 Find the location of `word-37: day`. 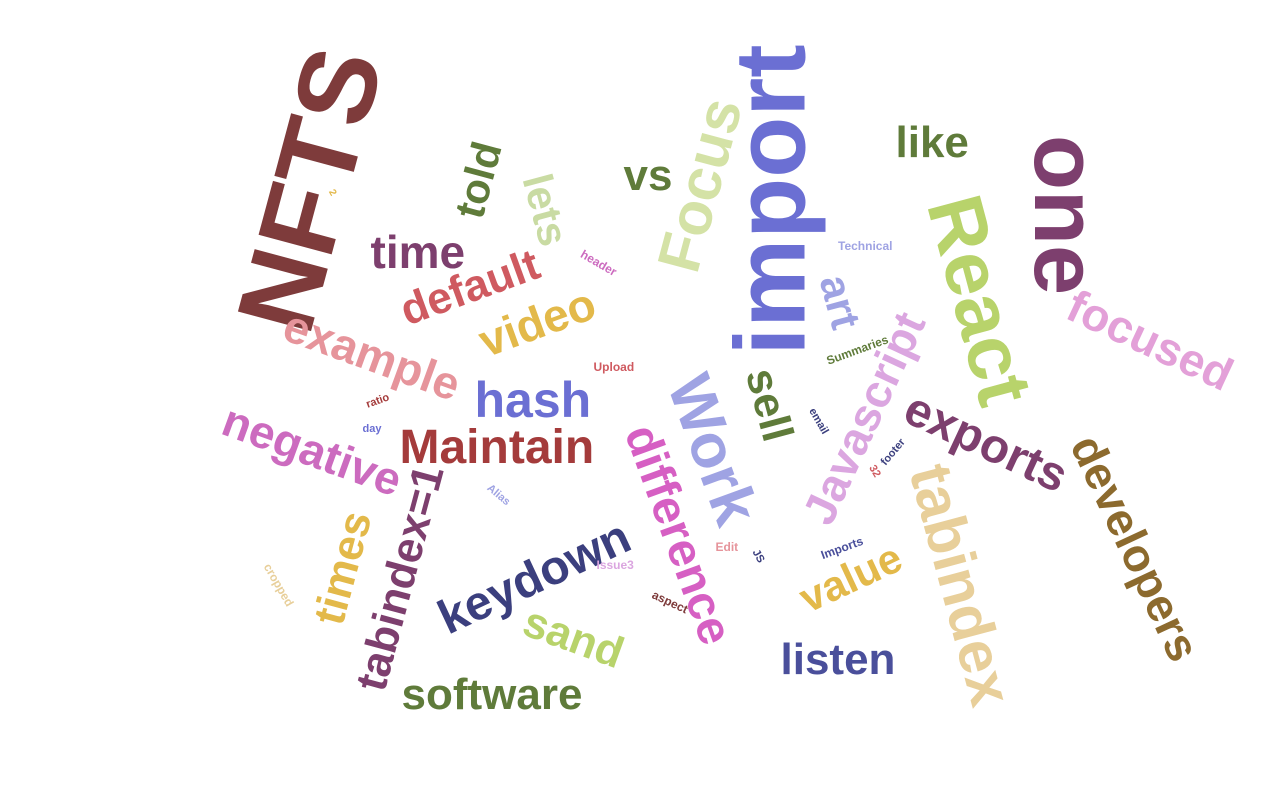

word-37: day is located at coordinates (372, 428).